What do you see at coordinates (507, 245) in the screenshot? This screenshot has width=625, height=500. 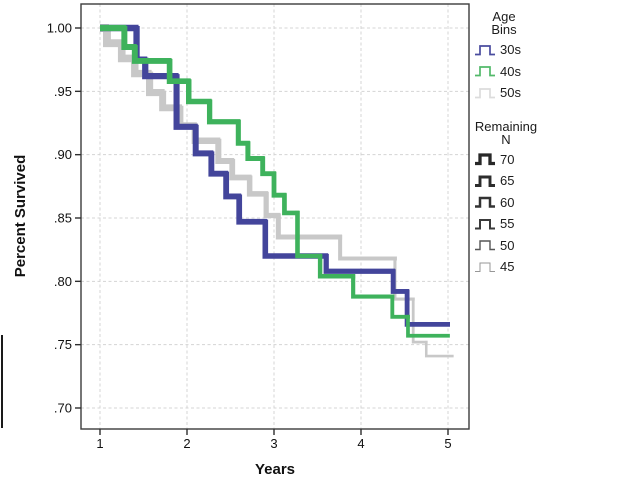 I see `remaining-n-label: 50` at bounding box center [507, 245].